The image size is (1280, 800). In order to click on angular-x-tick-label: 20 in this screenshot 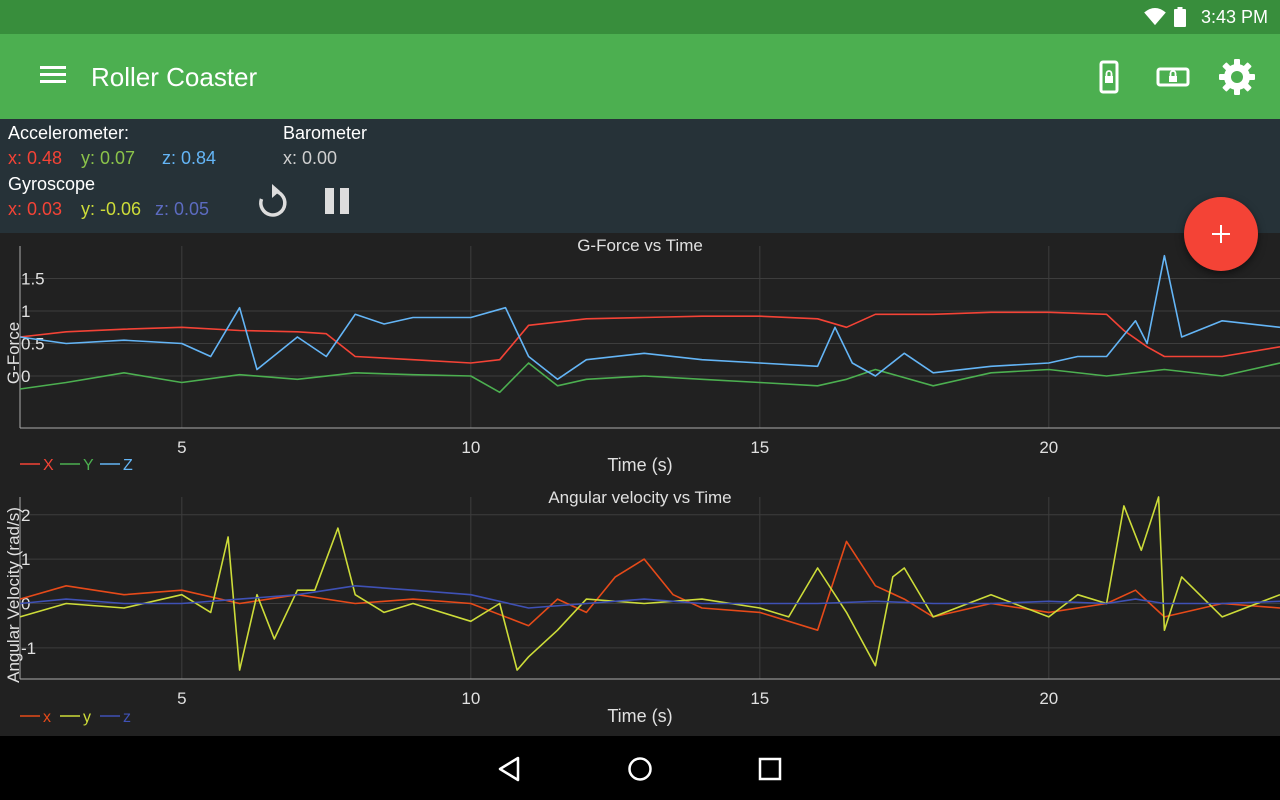, I will do `click(1048, 698)`.